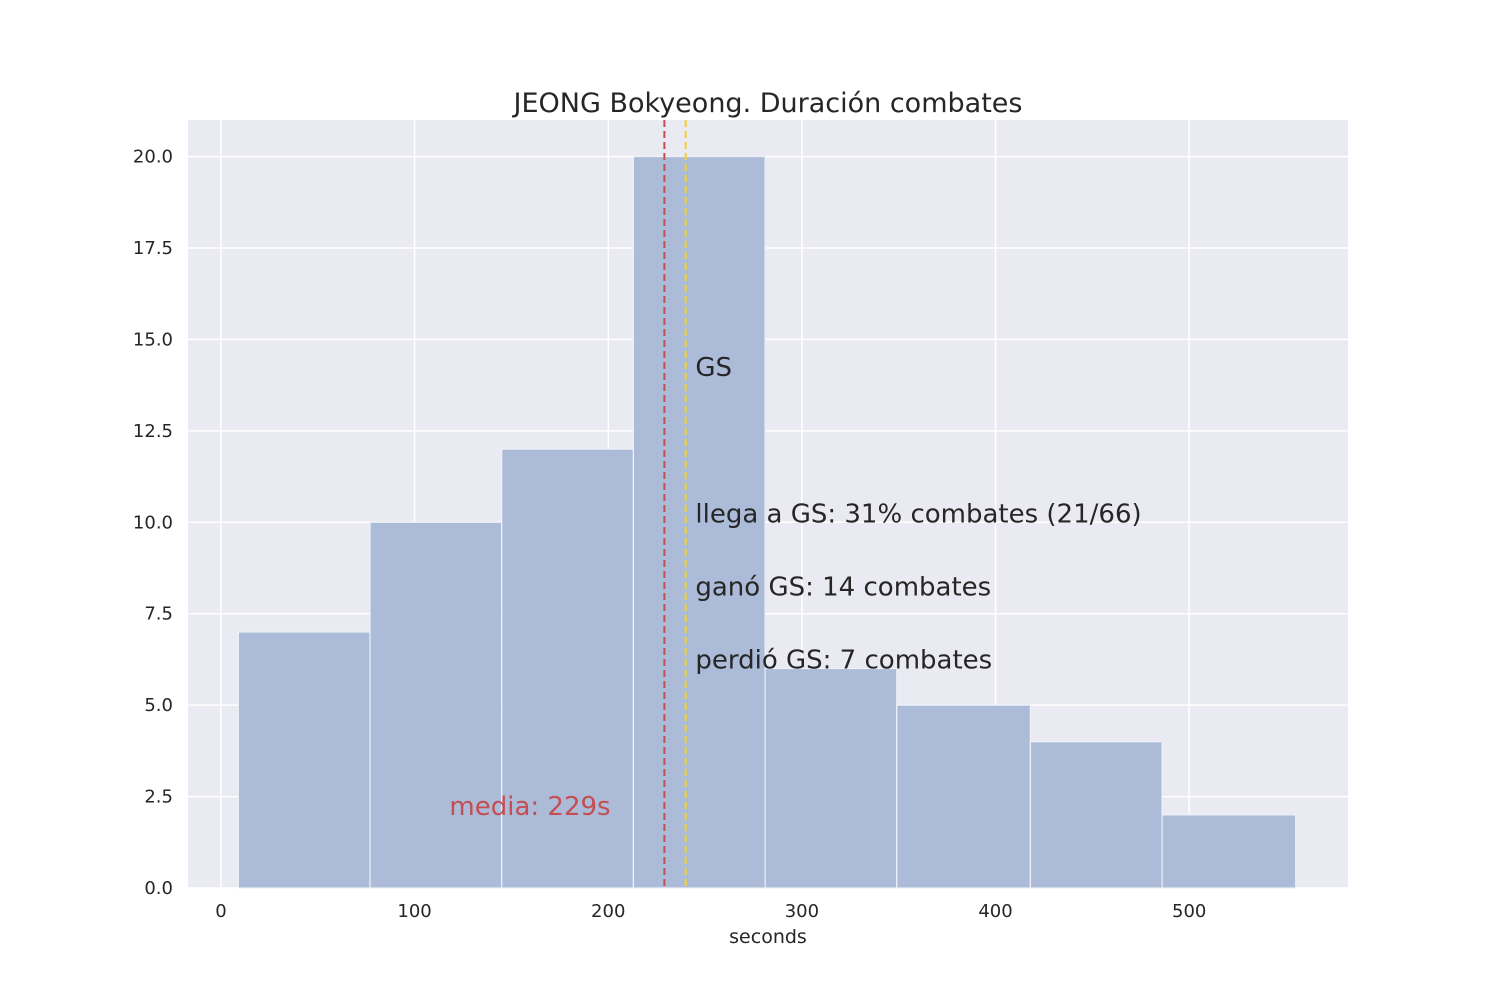 Image resolution: width=1500 pixels, height=1004 pixels. What do you see at coordinates (153, 522) in the screenshot?
I see `y-tick-label: 10.0` at bounding box center [153, 522].